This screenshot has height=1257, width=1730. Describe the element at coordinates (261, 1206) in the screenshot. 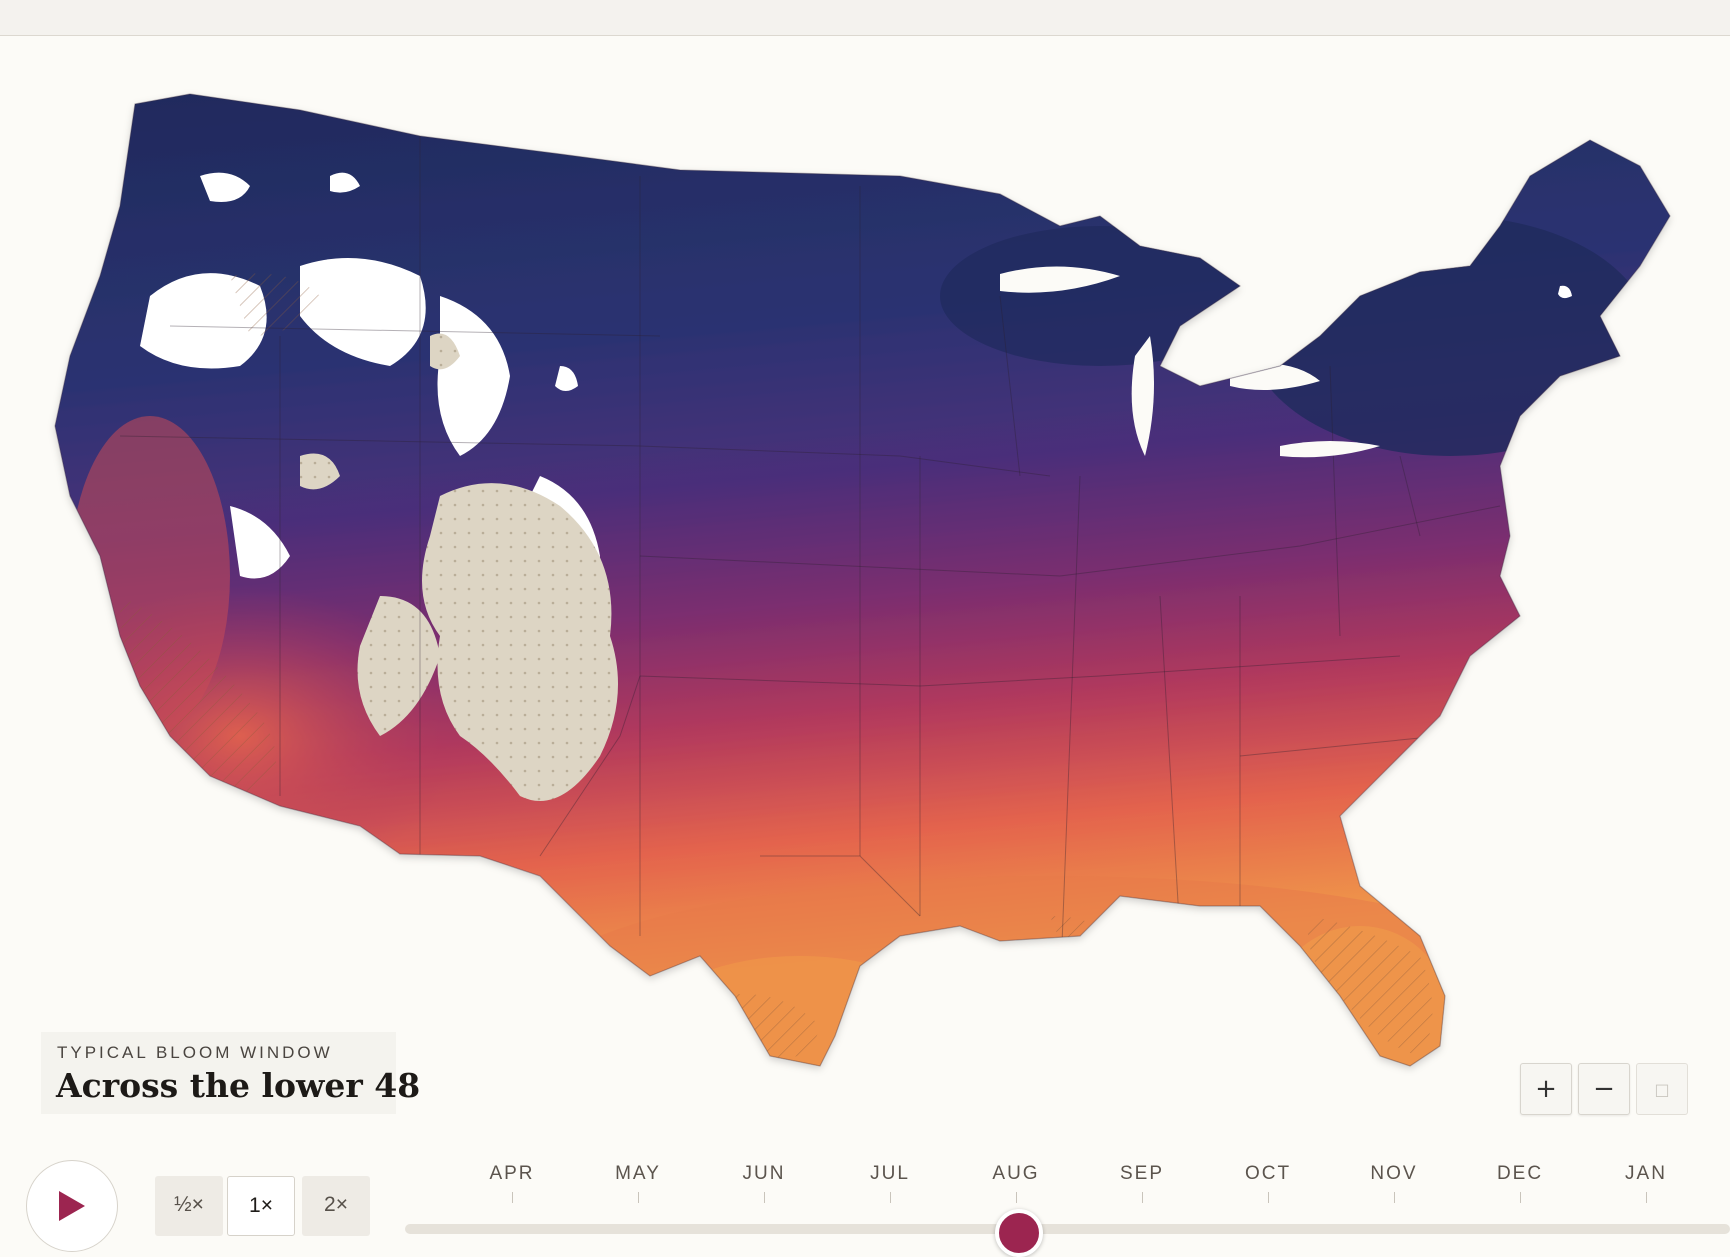

I see `speed-1x-button: 1×` at that location.